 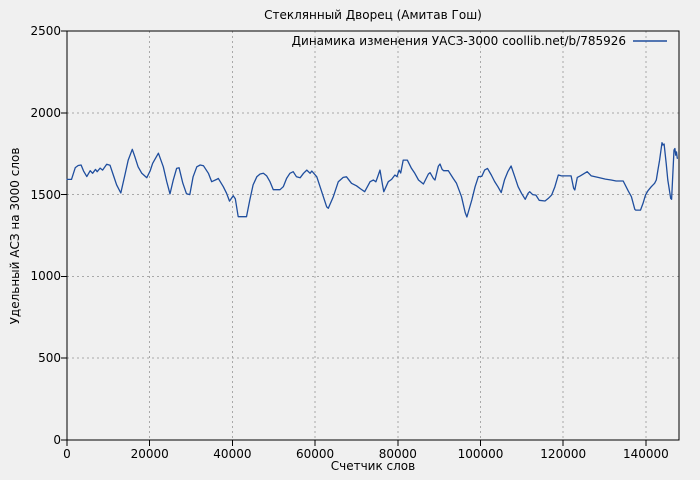 What do you see at coordinates (49, 358) in the screenshot?
I see `y-tick-label: 500` at bounding box center [49, 358].